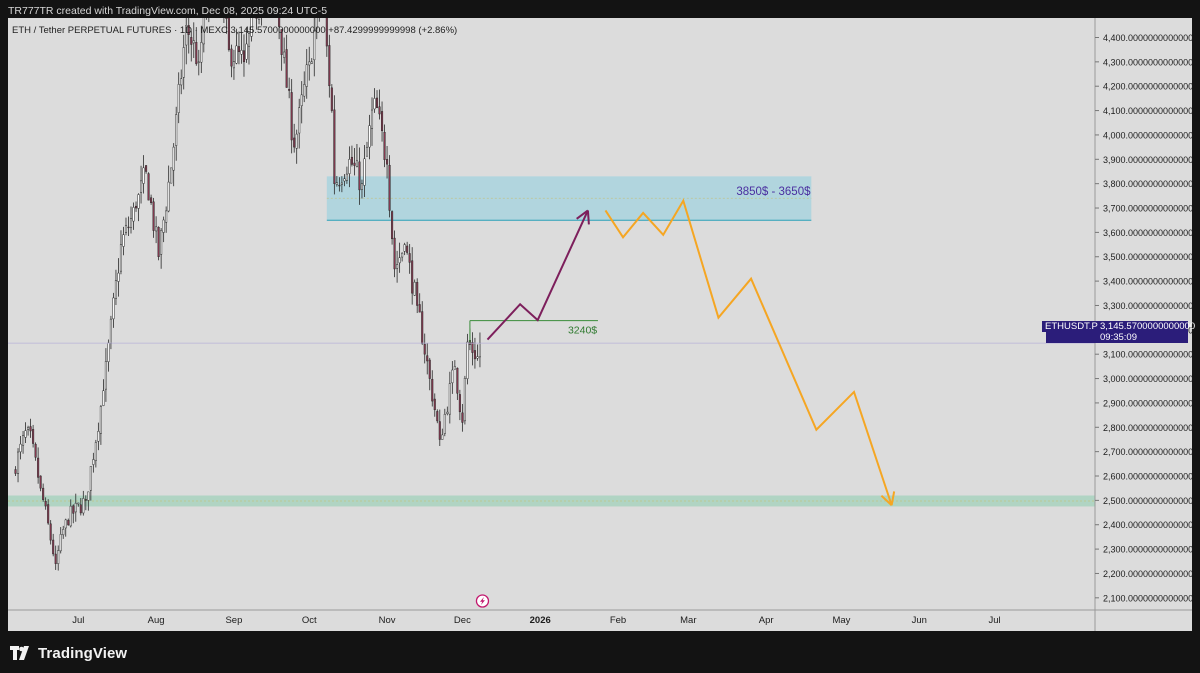  I want to click on price-axis-label: 2,800.0000000000000, so click(1147, 428).